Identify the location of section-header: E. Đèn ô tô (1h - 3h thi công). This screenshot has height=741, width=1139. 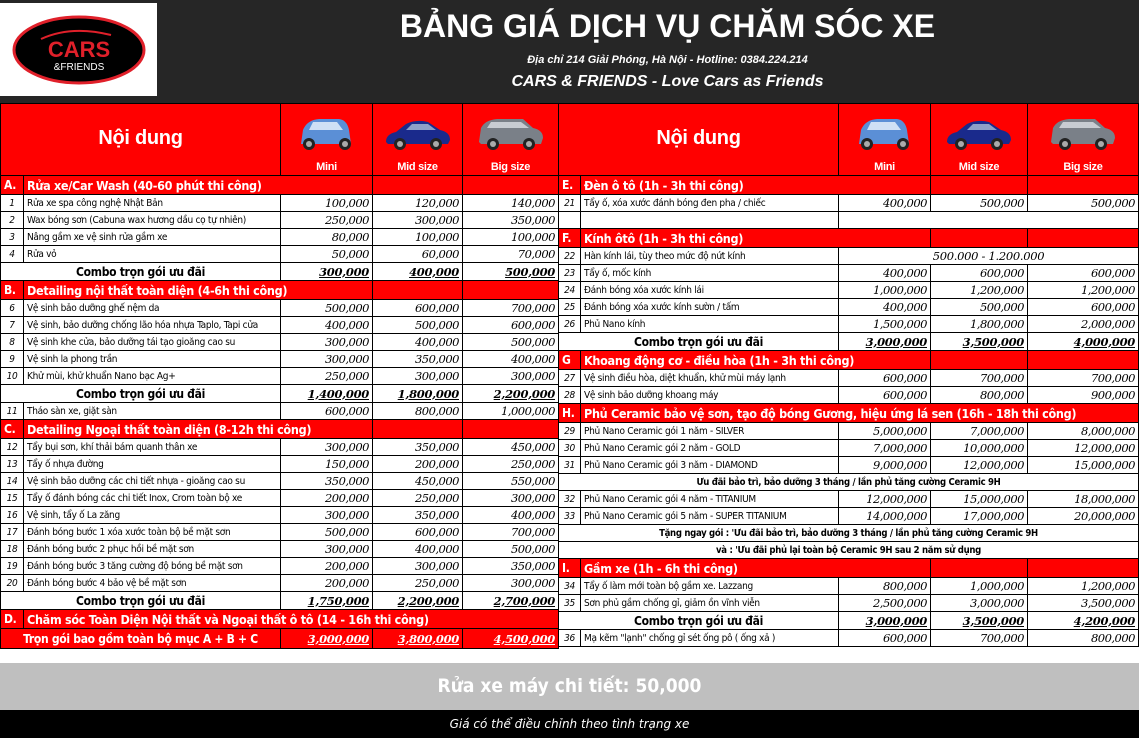
(848, 185).